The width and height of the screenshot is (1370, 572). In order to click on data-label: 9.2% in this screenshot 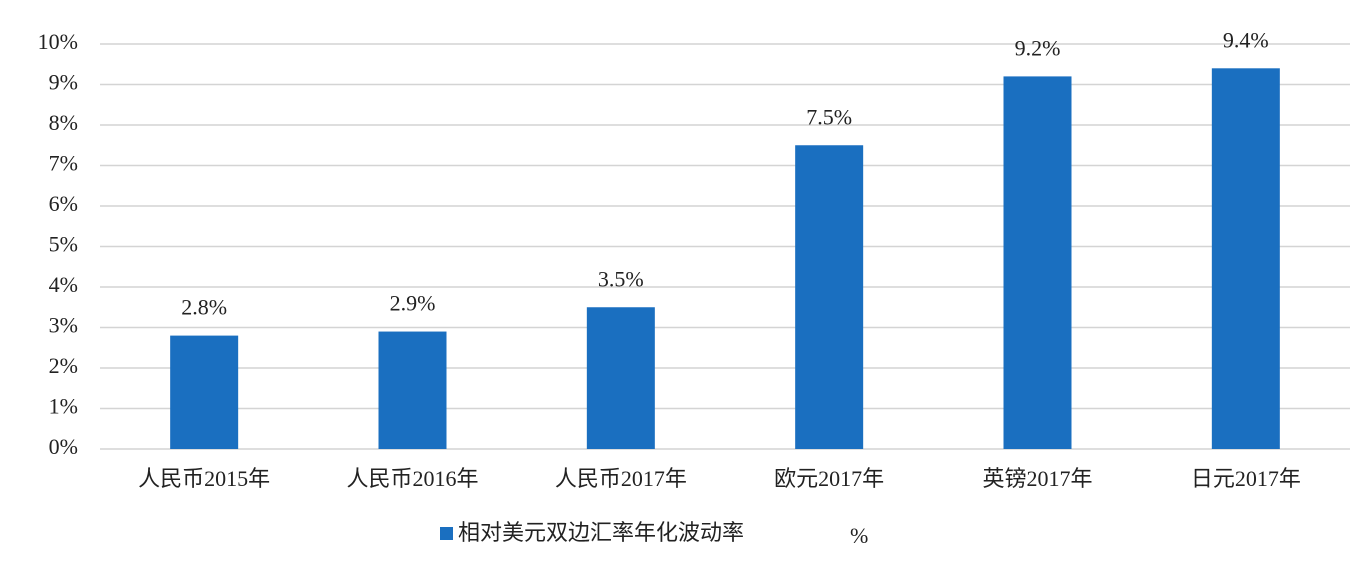, I will do `click(1038, 47)`.